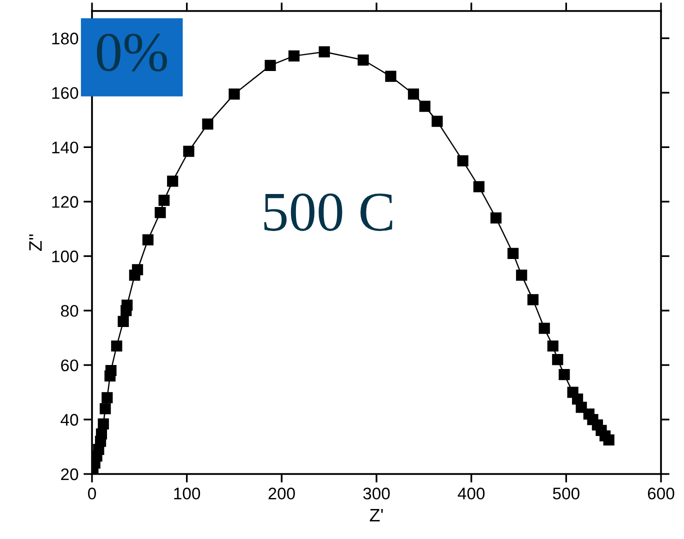 This screenshot has width=684, height=539. I want to click on y-tick-label: 120, so click(65, 202).